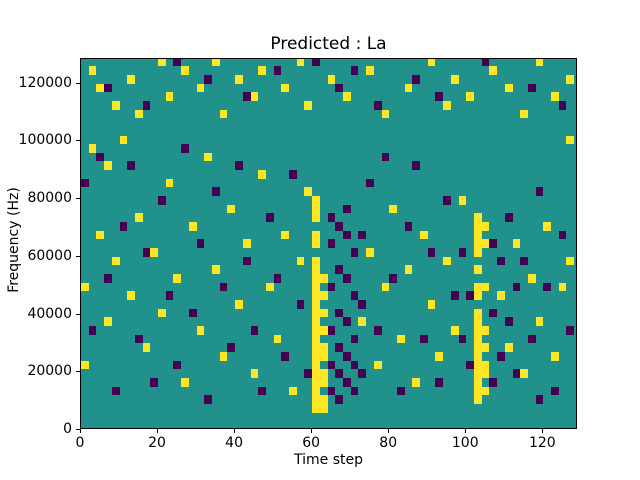 This screenshot has height=480, width=640. I want to click on y-tick-mark, so click(78, 314).